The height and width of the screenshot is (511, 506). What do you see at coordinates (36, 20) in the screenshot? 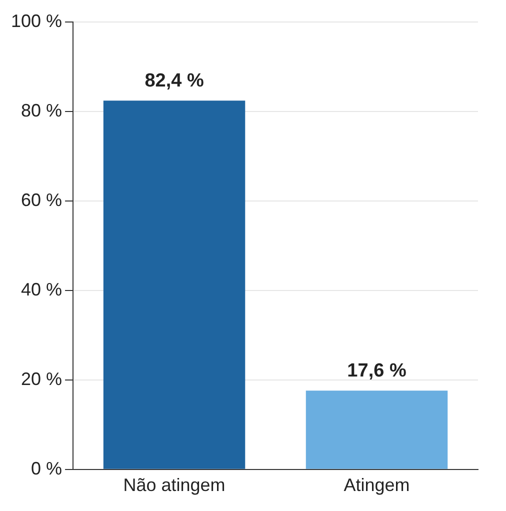
I see `y-tick-label: 100 %` at bounding box center [36, 20].